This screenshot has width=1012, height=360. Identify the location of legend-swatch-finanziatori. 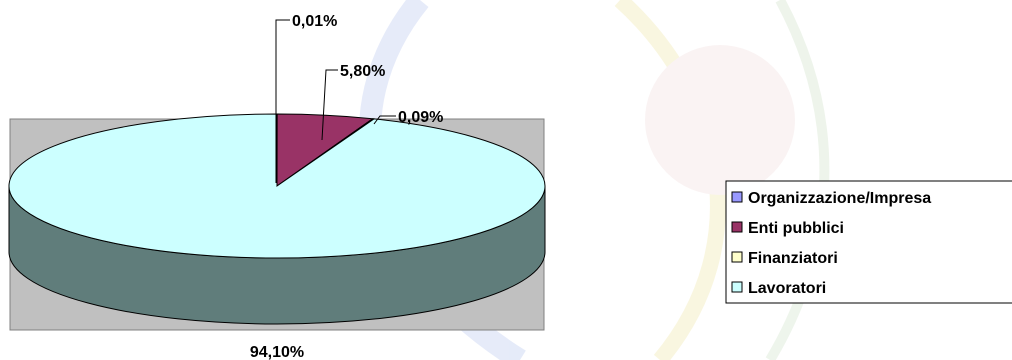
(737, 257).